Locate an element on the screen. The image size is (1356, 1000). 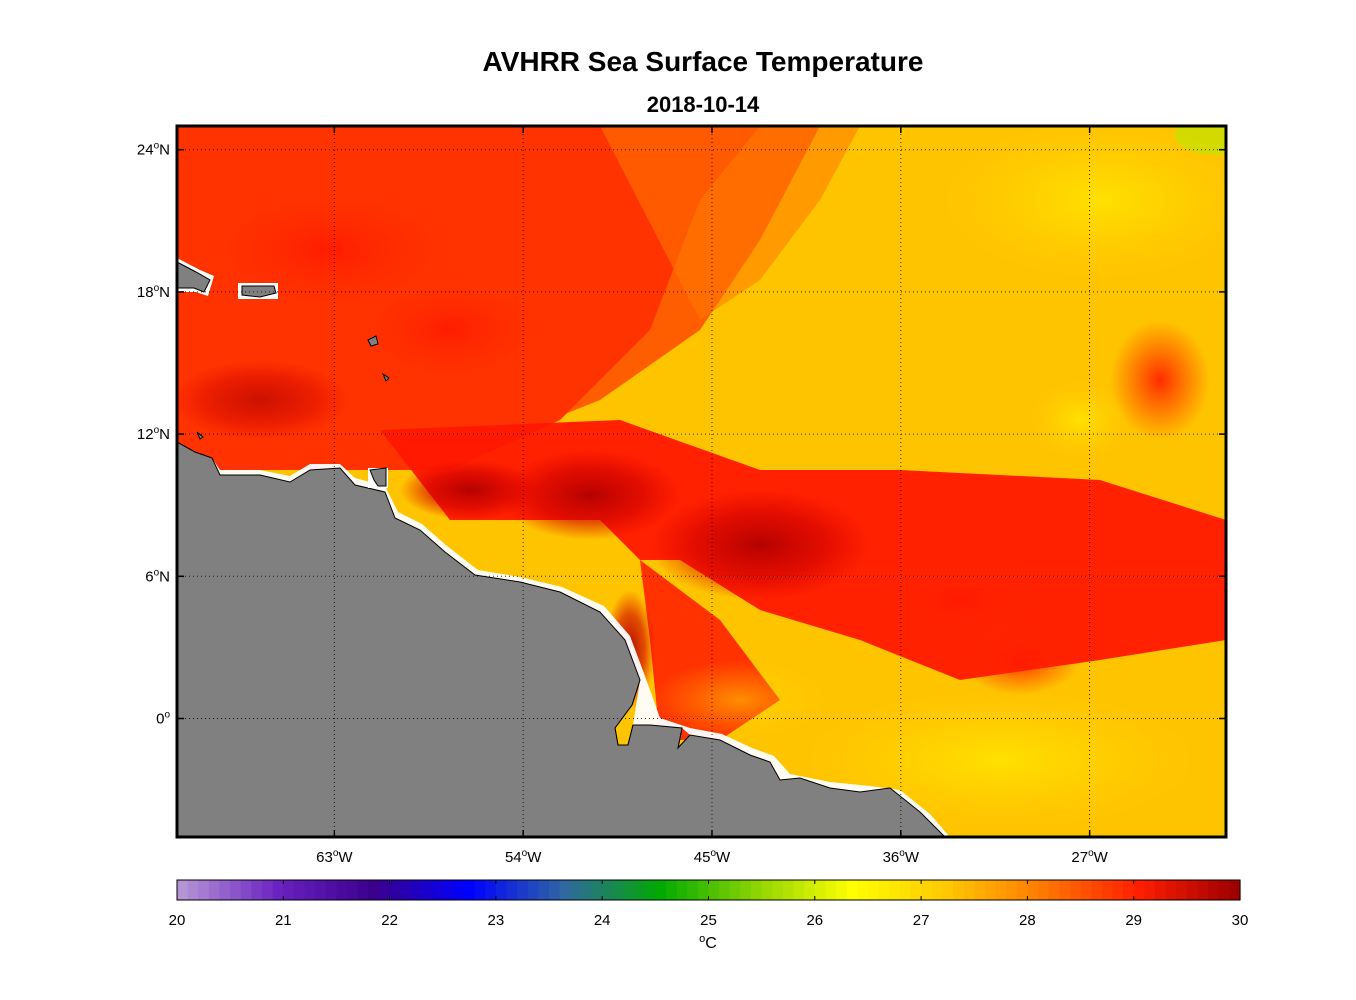
colorbar-unit-letter: C is located at coordinates (711, 943).